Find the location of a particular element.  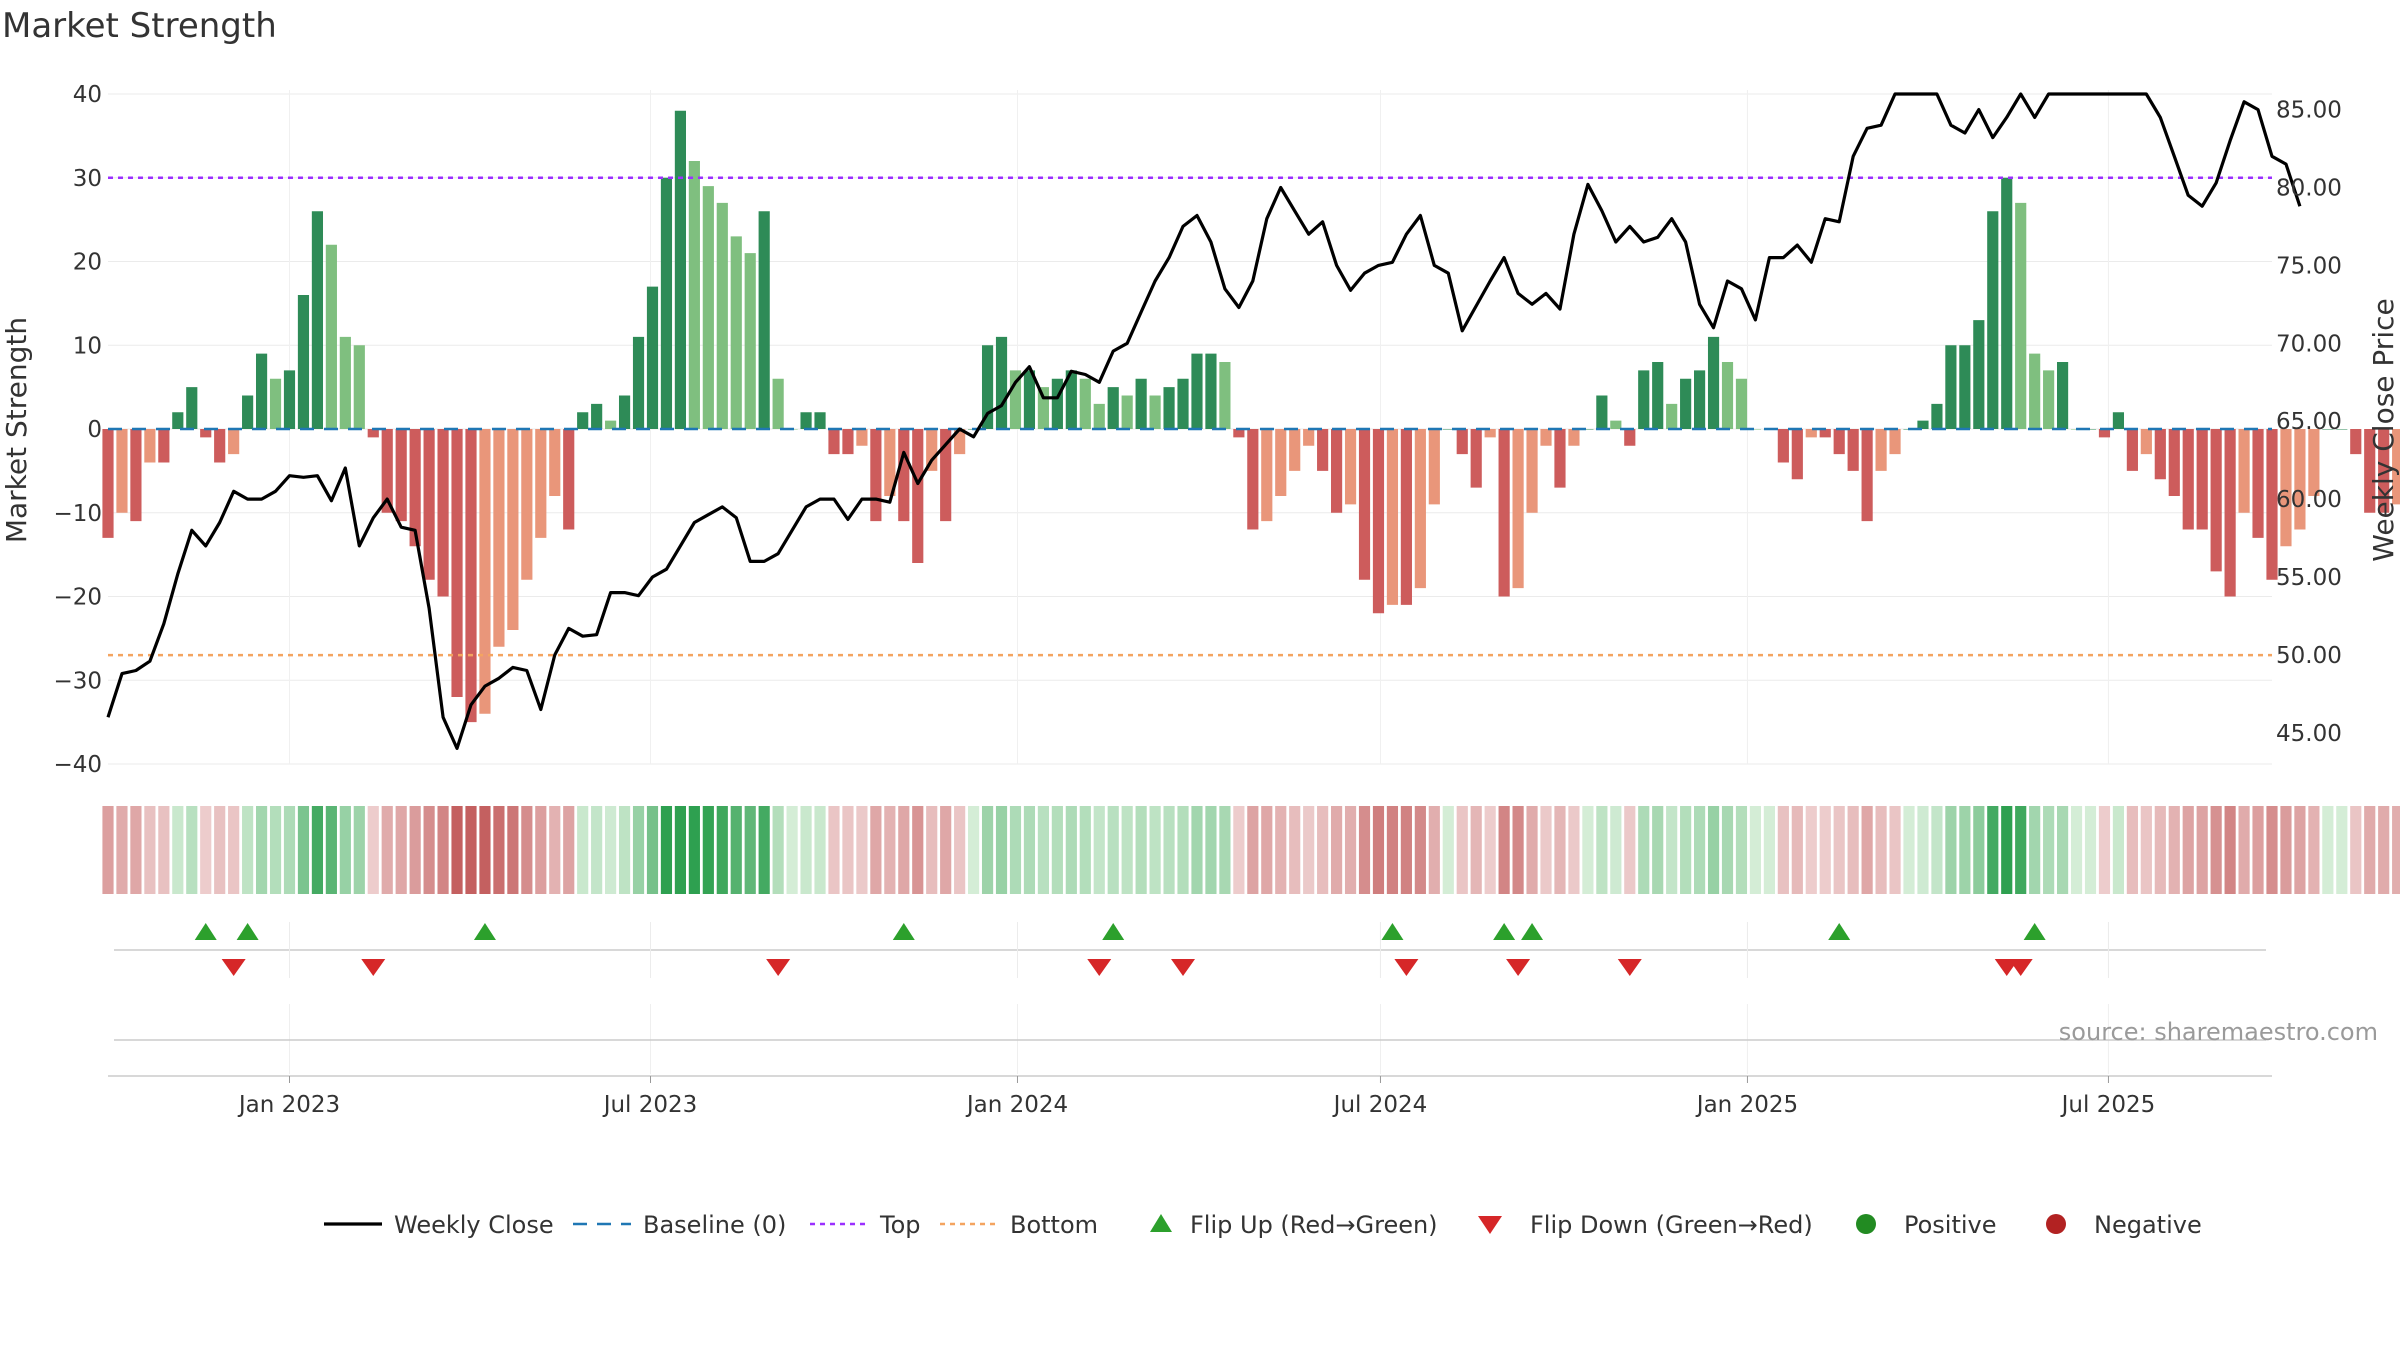

legend-label: Weekly Close is located at coordinates (474, 1225).